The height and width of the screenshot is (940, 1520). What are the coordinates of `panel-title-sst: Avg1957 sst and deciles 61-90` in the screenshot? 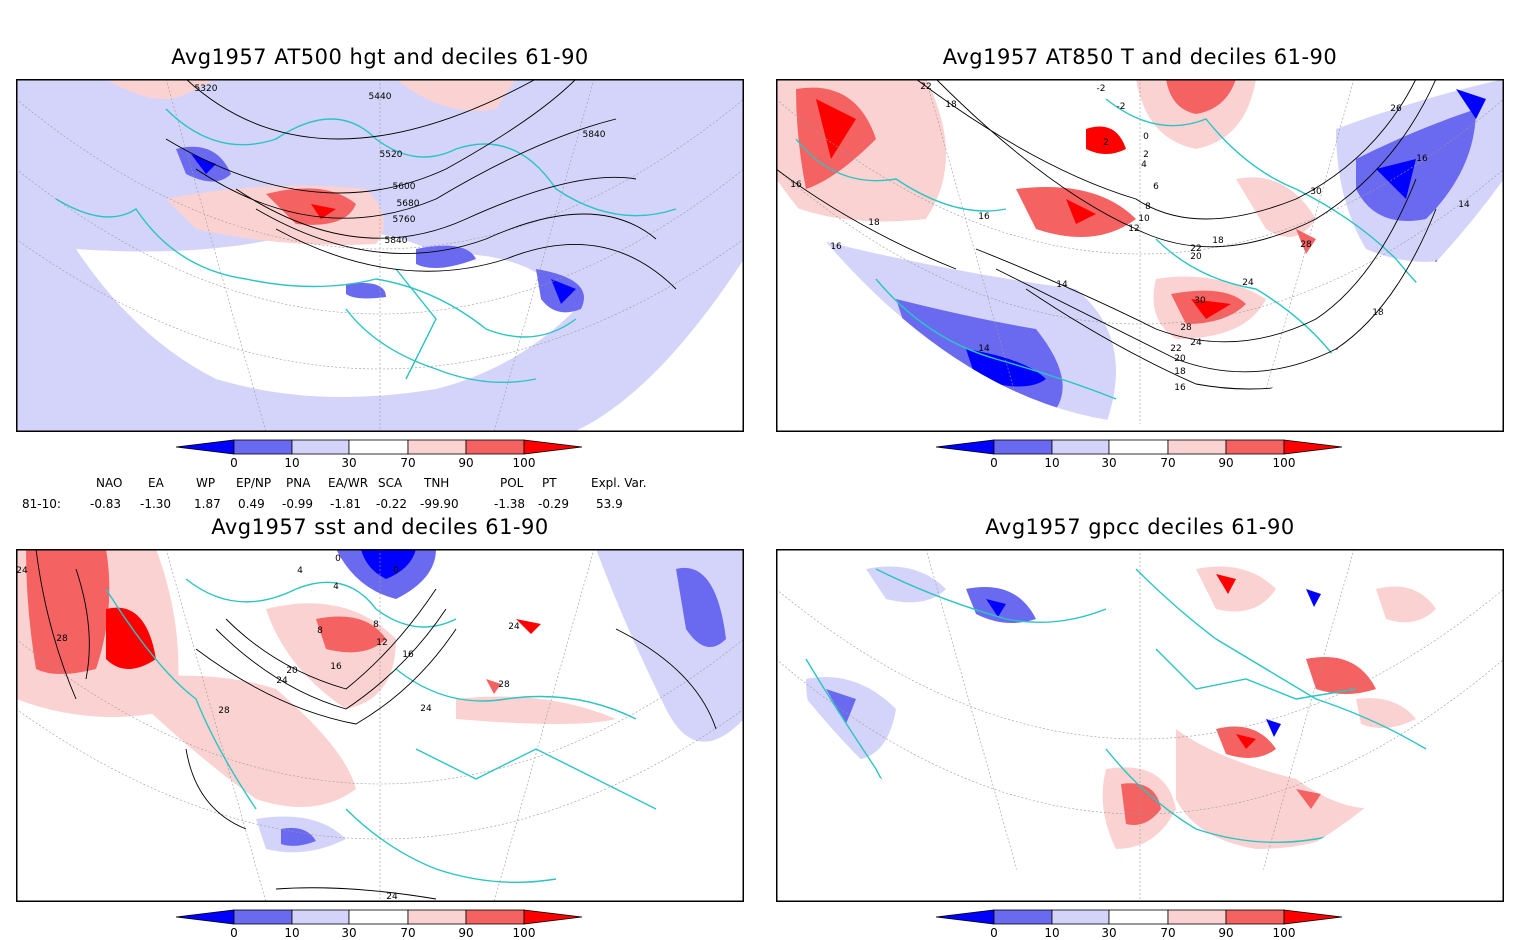 It's located at (380, 527).